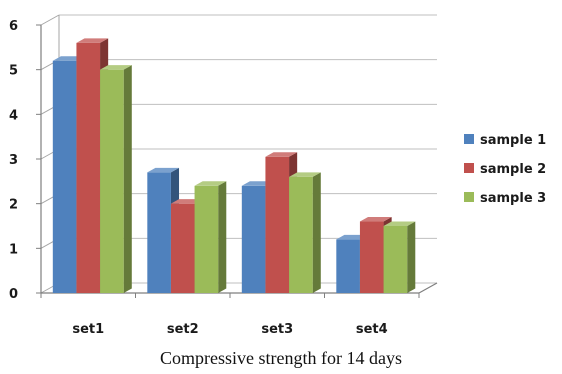  What do you see at coordinates (513, 169) in the screenshot?
I see `legend-label: sample 2` at bounding box center [513, 169].